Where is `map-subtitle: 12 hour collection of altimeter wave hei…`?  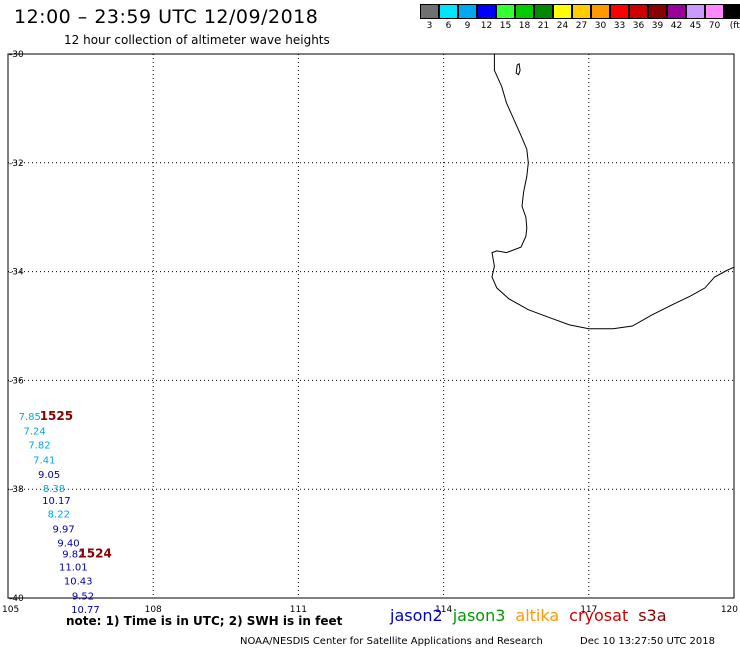 map-subtitle: 12 hour collection of altimeter wave hei… is located at coordinates (197, 40).